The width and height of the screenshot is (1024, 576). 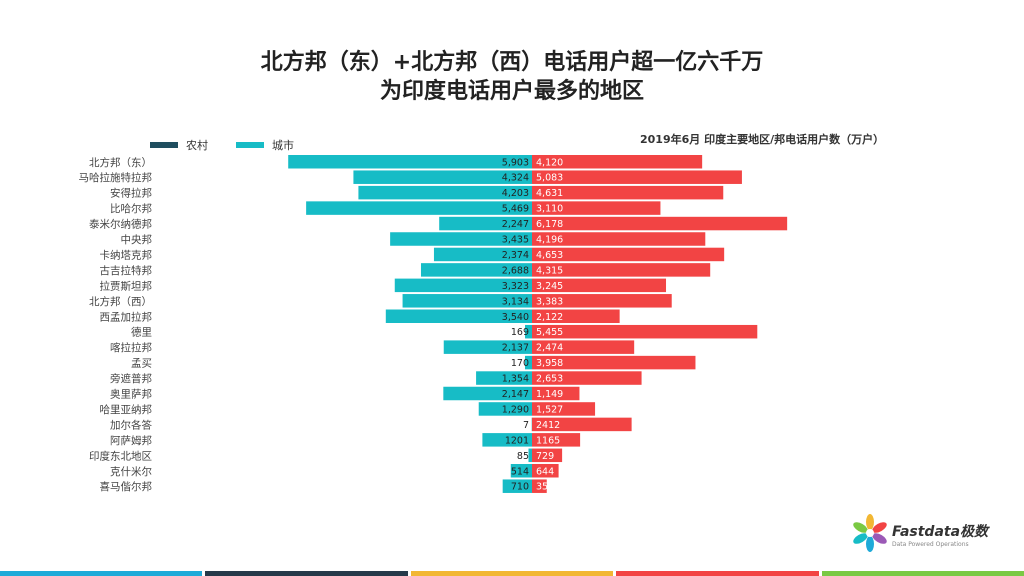 I want to click on data-label-urban: 7, so click(x=526, y=425).